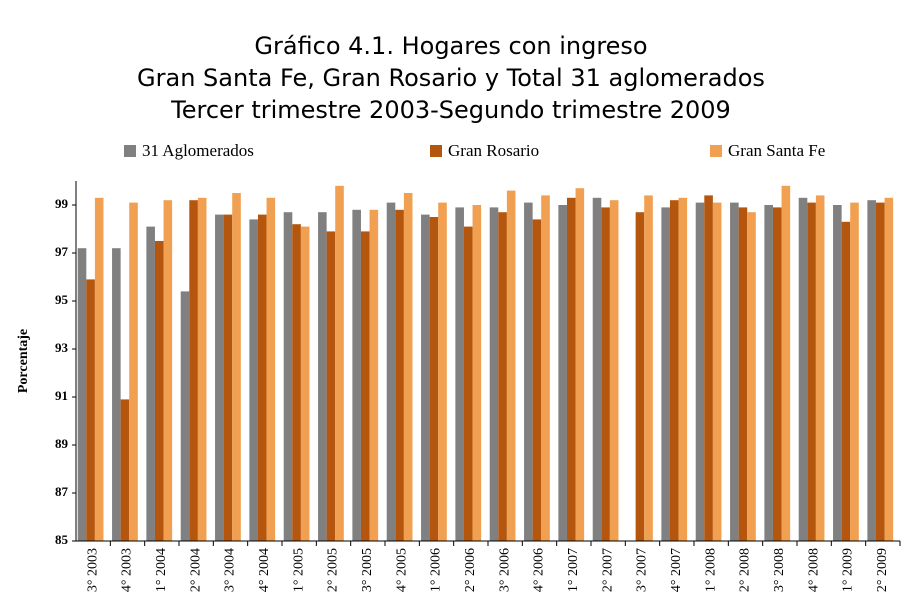 This screenshot has height=609, width=902. What do you see at coordinates (779, 570) in the screenshot?
I see `x-tick-label: 3° 2008` at bounding box center [779, 570].